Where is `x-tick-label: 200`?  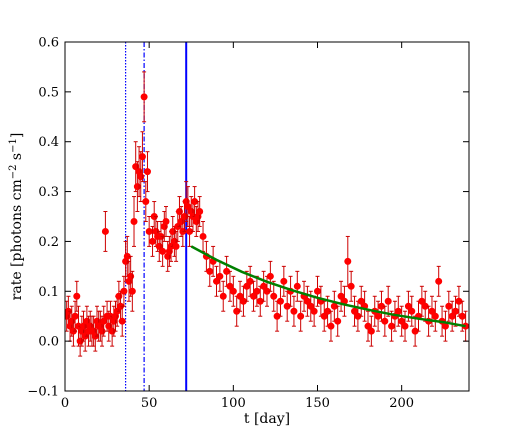 x-tick-label: 200 is located at coordinates (401, 403).